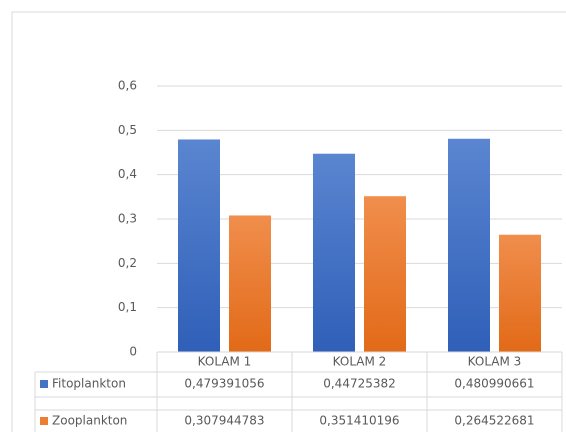  I want to click on table-cell: 0,44725382, so click(359, 384).